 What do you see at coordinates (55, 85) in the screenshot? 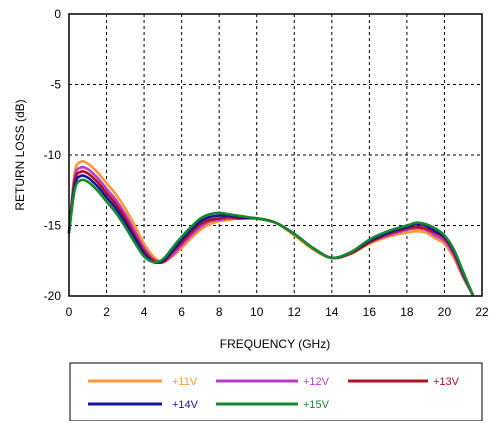
I see `y-tick-label: -5` at bounding box center [55, 85].